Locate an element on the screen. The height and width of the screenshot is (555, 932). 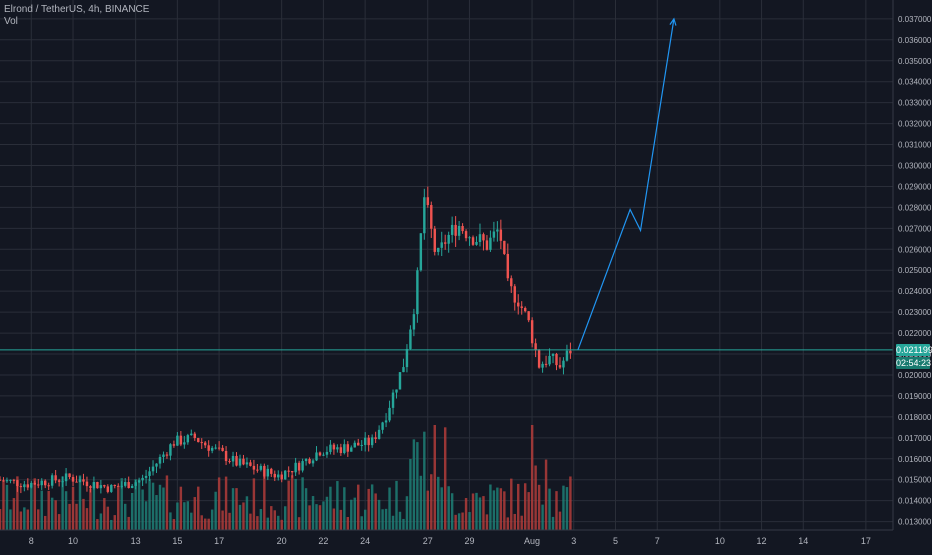
time-tick-label: 22 is located at coordinates (323, 541).